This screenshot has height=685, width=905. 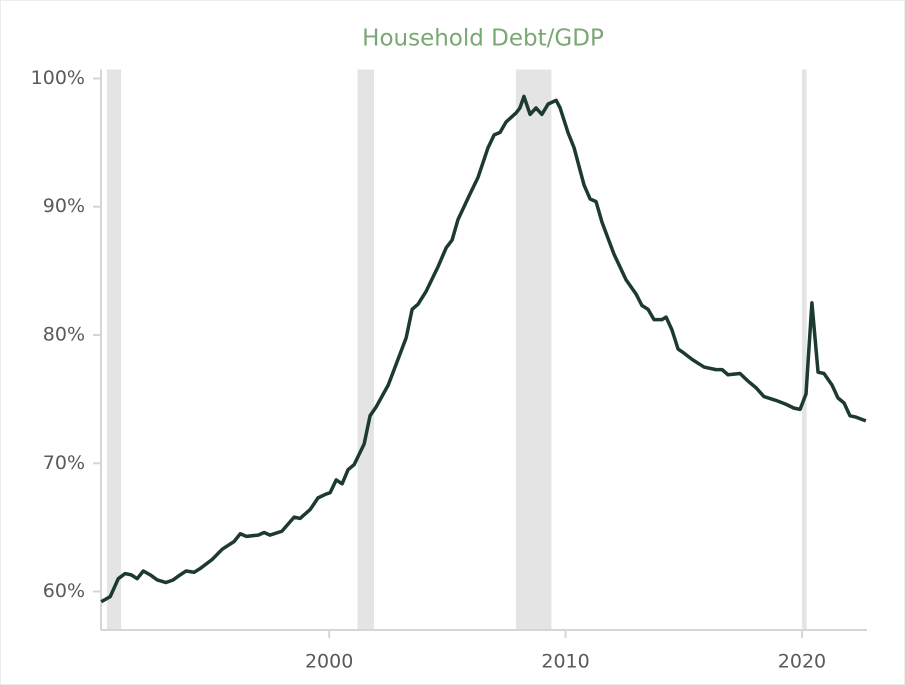 What do you see at coordinates (64, 206) in the screenshot?
I see `y-tick-label: 90%` at bounding box center [64, 206].